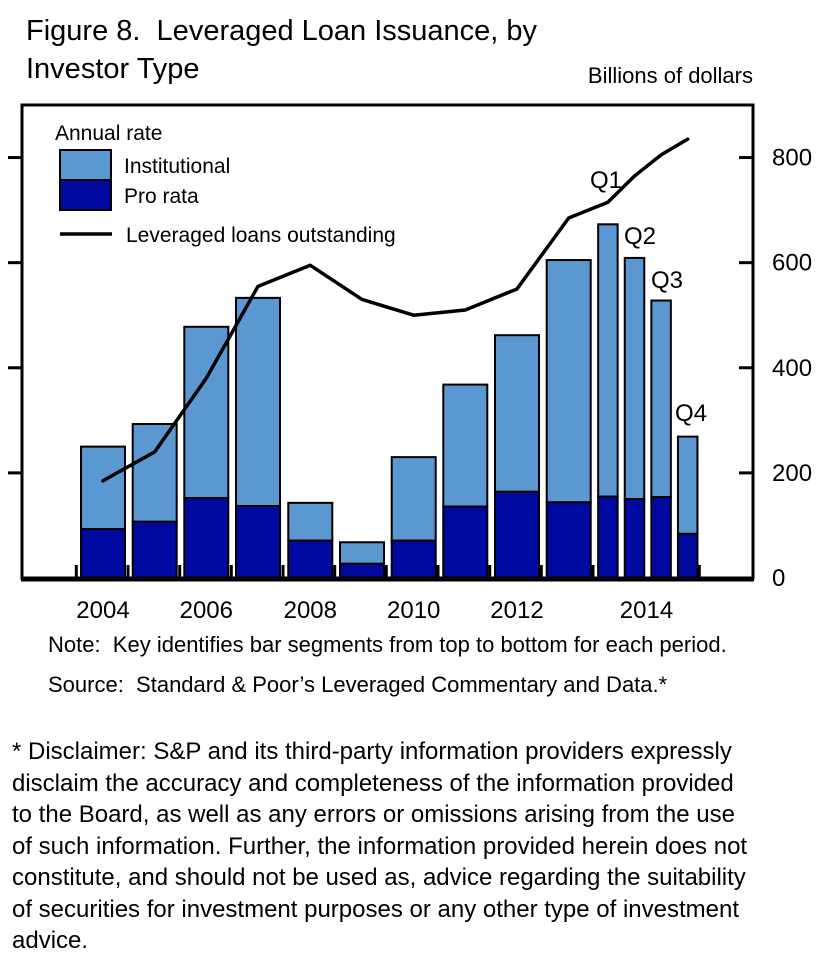 Image resolution: width=825 pixels, height=963 pixels. I want to click on legend-heading: Annual rate, so click(108, 133).